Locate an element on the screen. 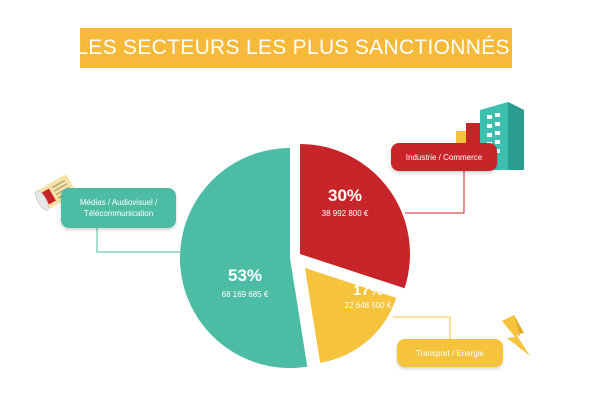 Image resolution: width=600 pixels, height=400 pixels. label-medias-line2: Télécommunication is located at coordinates (118, 213).